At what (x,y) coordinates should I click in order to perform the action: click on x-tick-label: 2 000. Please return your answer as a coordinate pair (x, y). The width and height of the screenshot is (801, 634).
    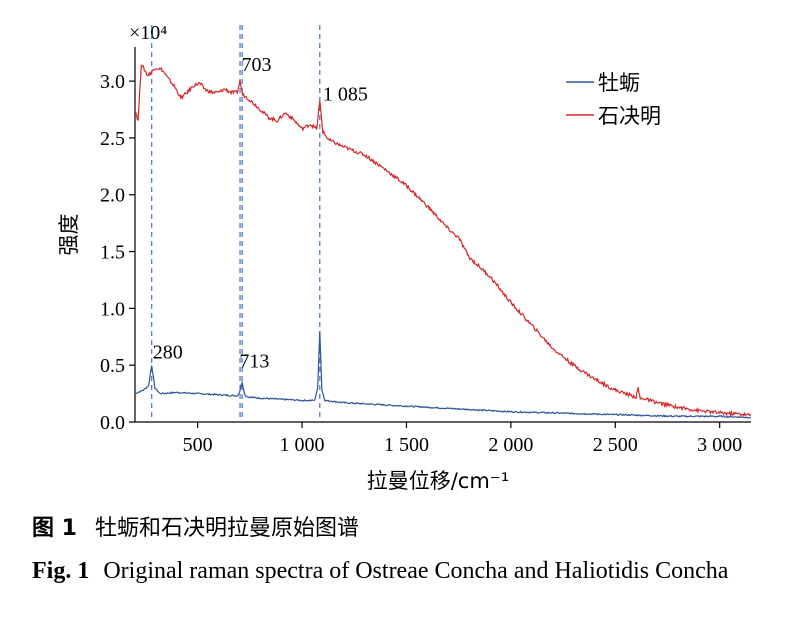
    Looking at the image, I should click on (510, 445).